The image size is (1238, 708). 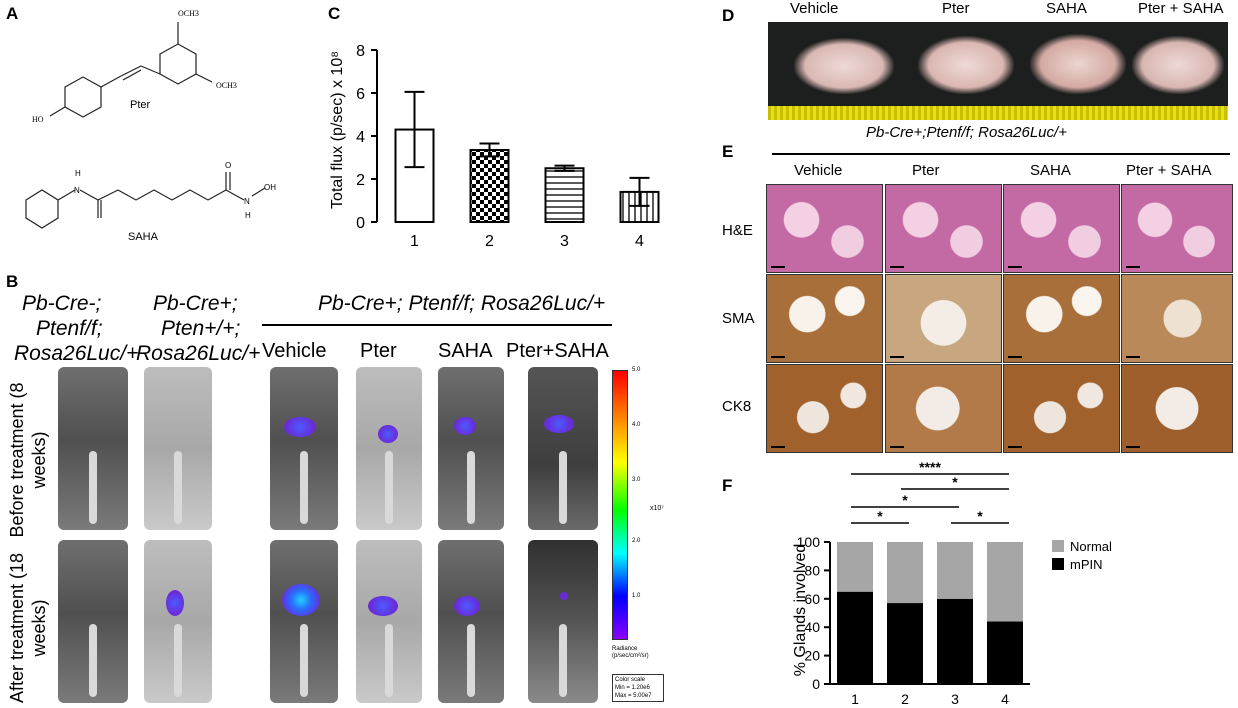 I want to click on c-y-tick-label: 0, so click(x=360, y=223).